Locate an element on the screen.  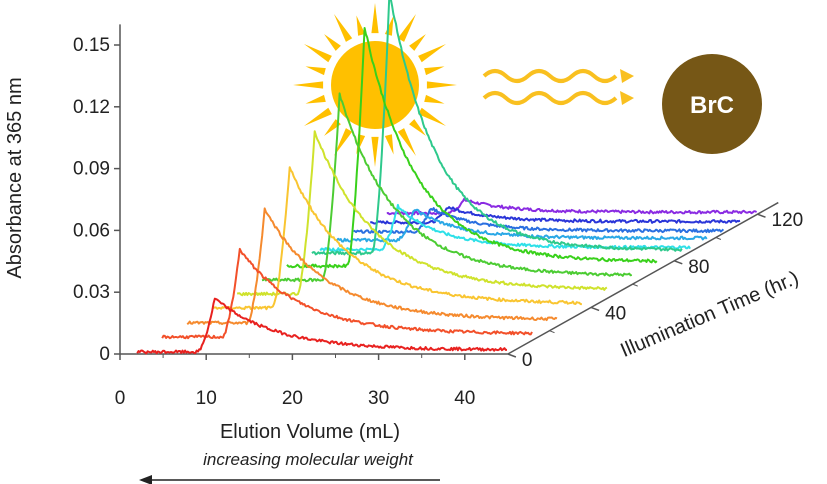
brc-label: BrC is located at coordinates (712, 105).